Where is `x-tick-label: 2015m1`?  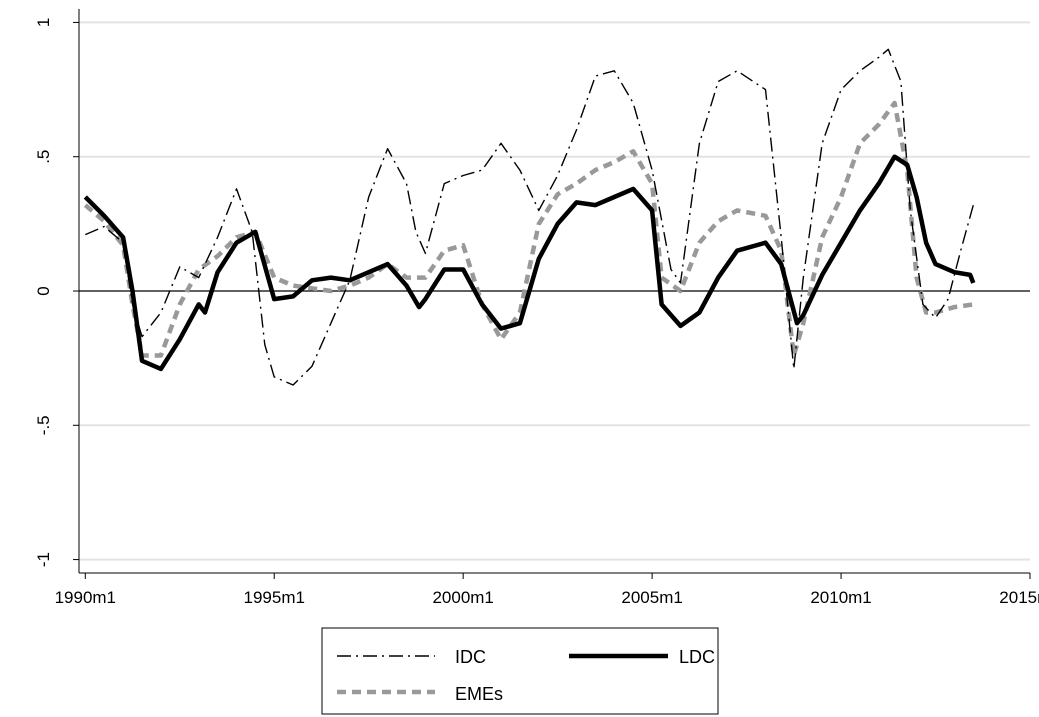
x-tick-label: 2015m1 is located at coordinates (1019, 597).